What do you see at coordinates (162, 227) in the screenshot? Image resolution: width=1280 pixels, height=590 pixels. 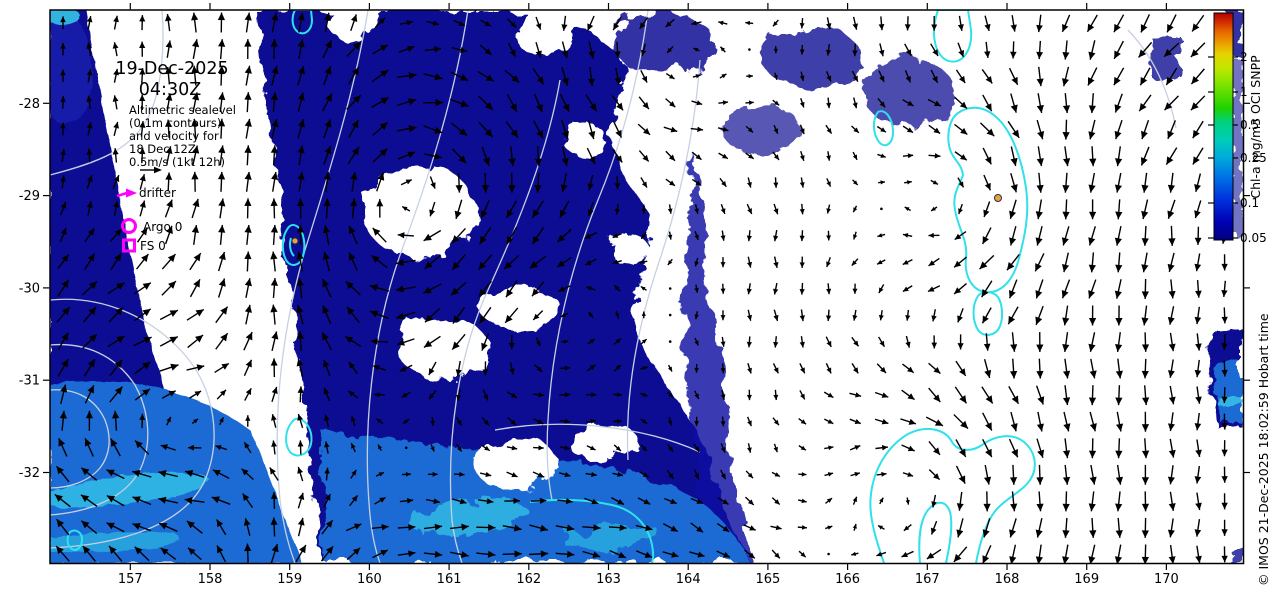 I see `argo-label: Argo 0` at bounding box center [162, 227].